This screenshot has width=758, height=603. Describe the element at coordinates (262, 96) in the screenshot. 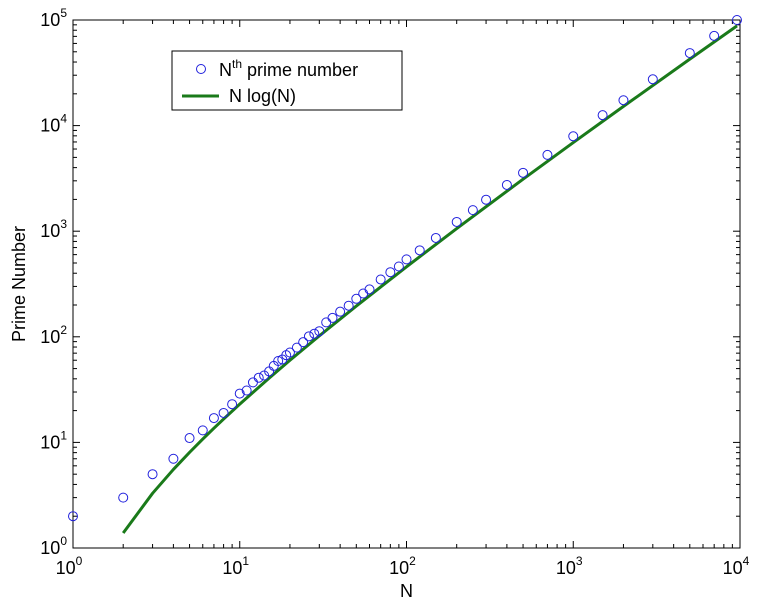

I see `legend-label-n-log-n: N log(N)` at that location.